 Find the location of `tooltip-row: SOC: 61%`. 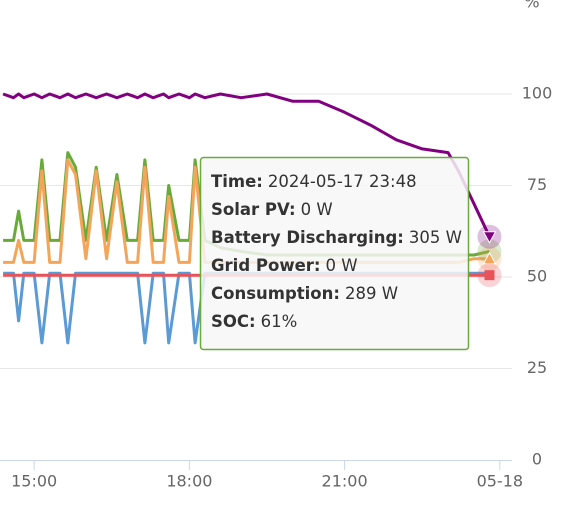

tooltip-row: SOC: 61% is located at coordinates (254, 321).